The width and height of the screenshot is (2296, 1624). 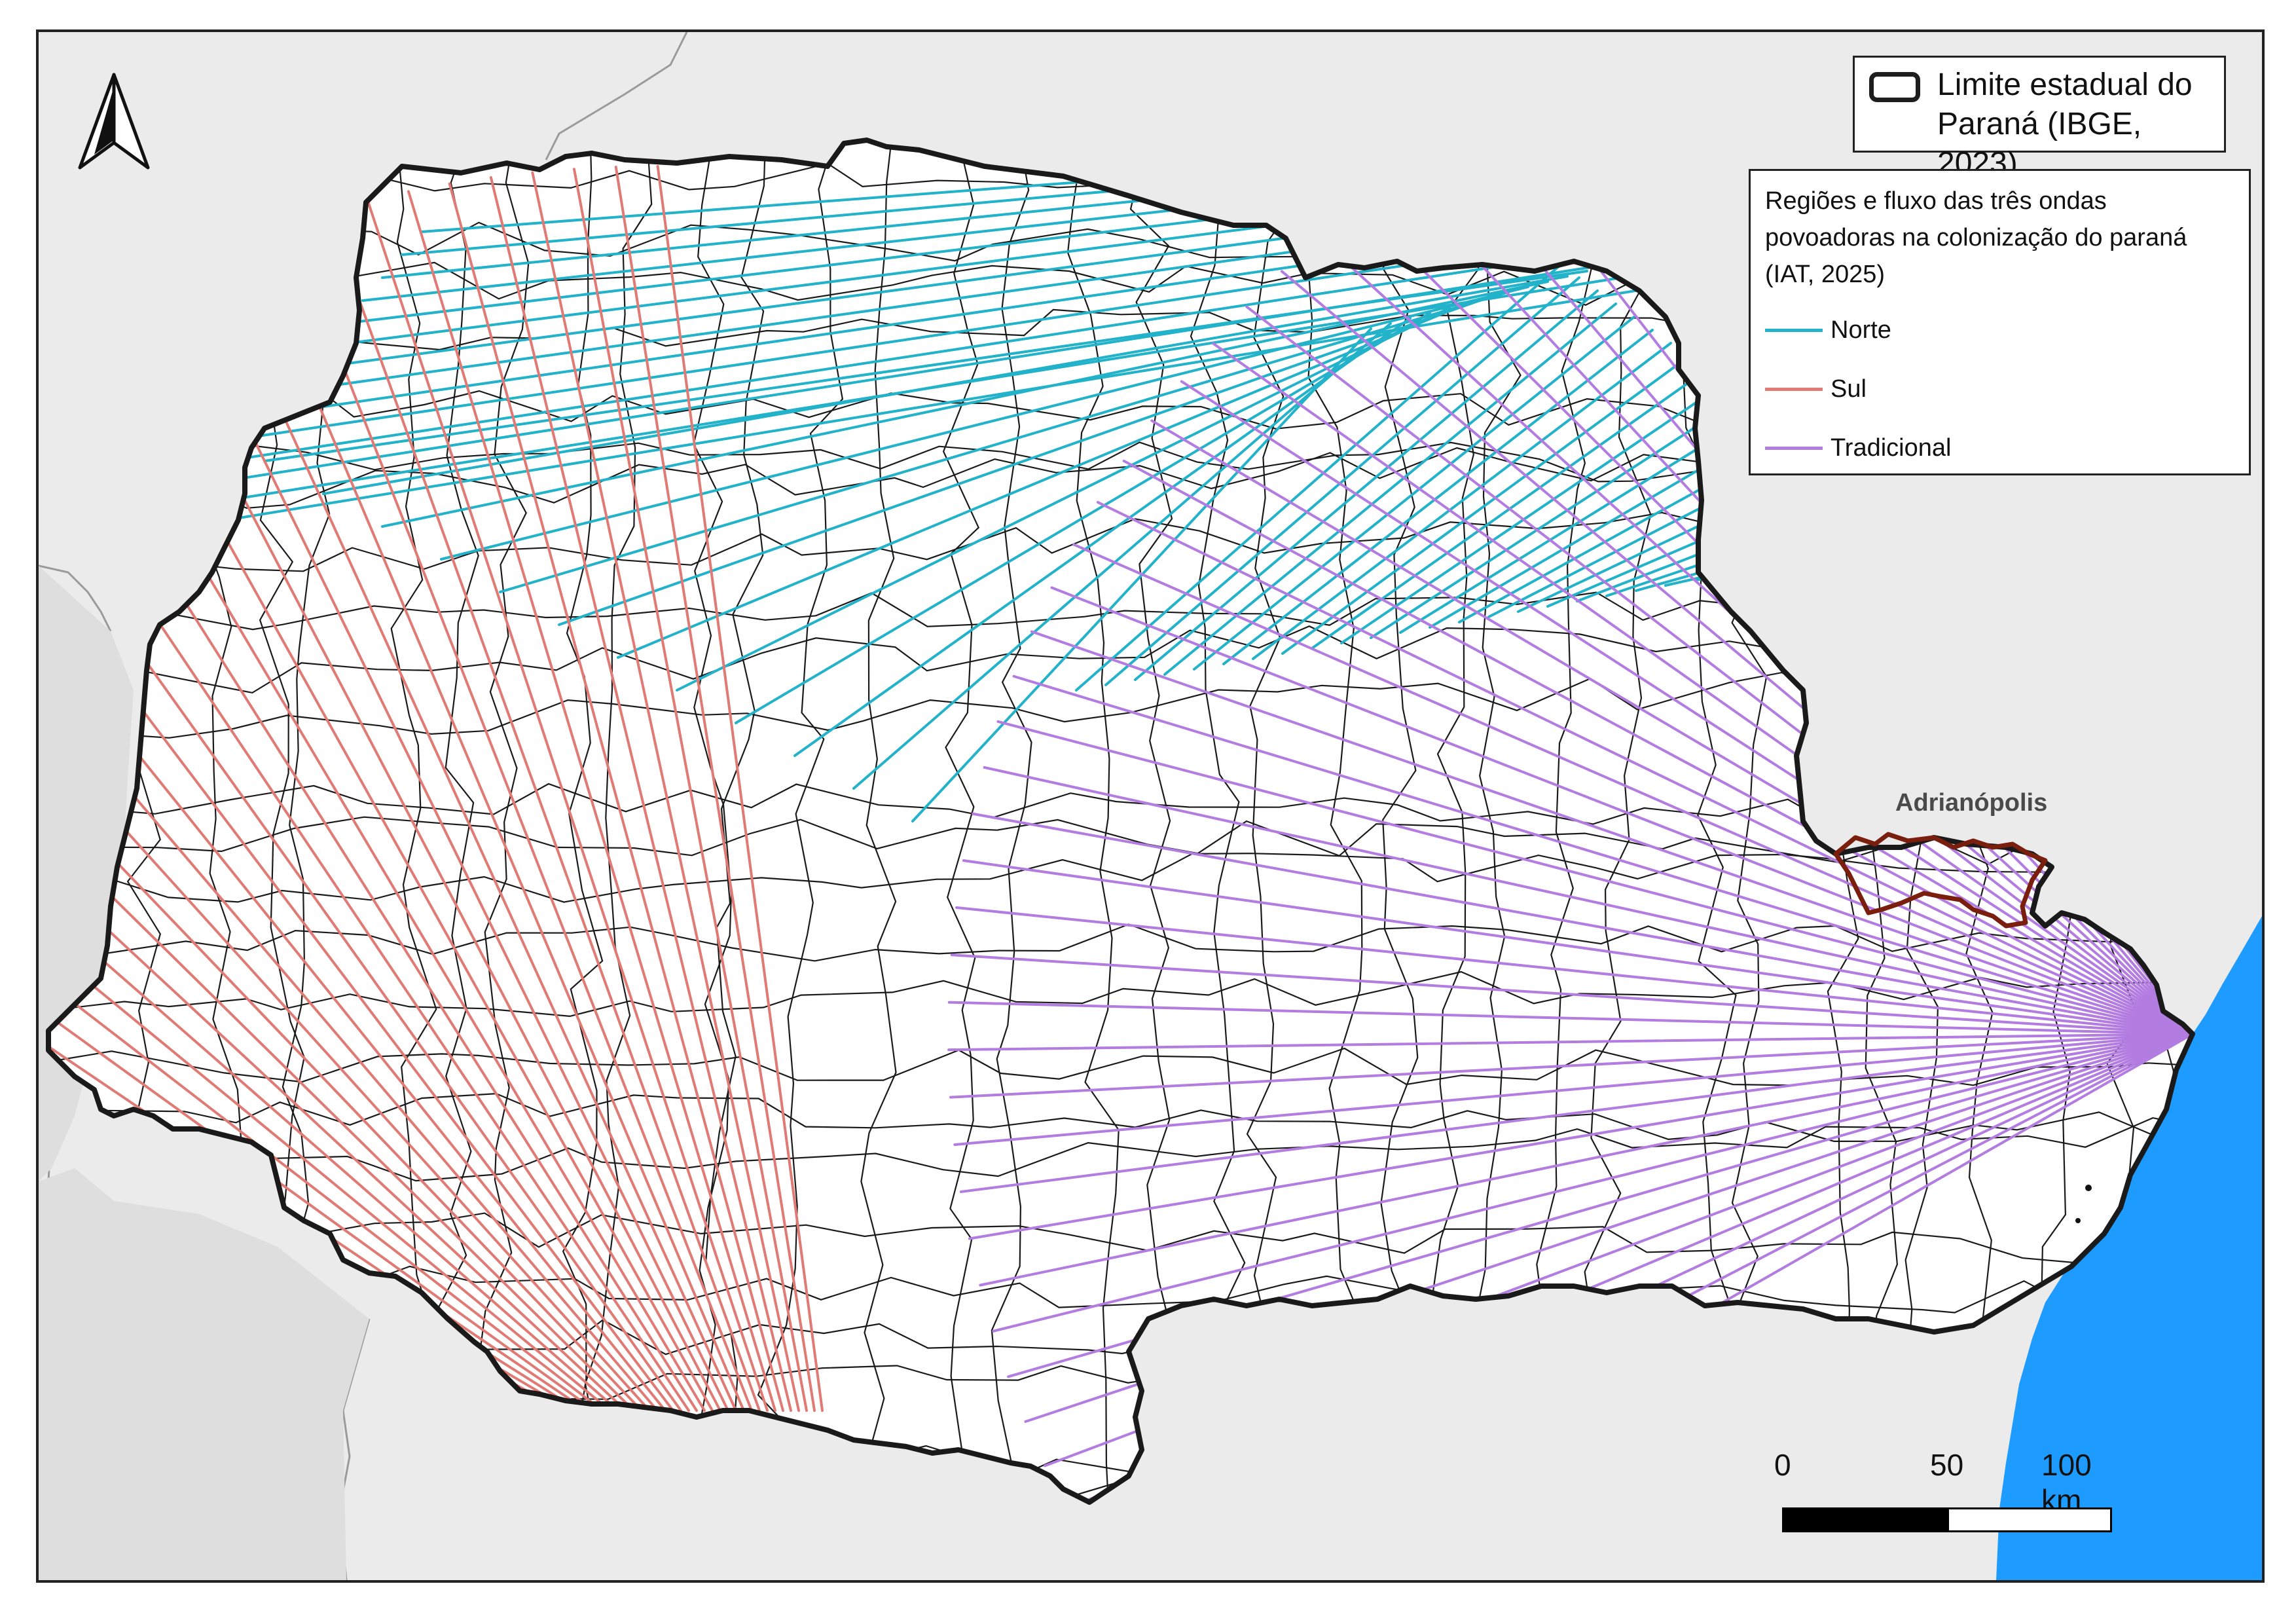 What do you see at coordinates (1782, 1465) in the screenshot?
I see `scale-tick-0: 0` at bounding box center [1782, 1465].